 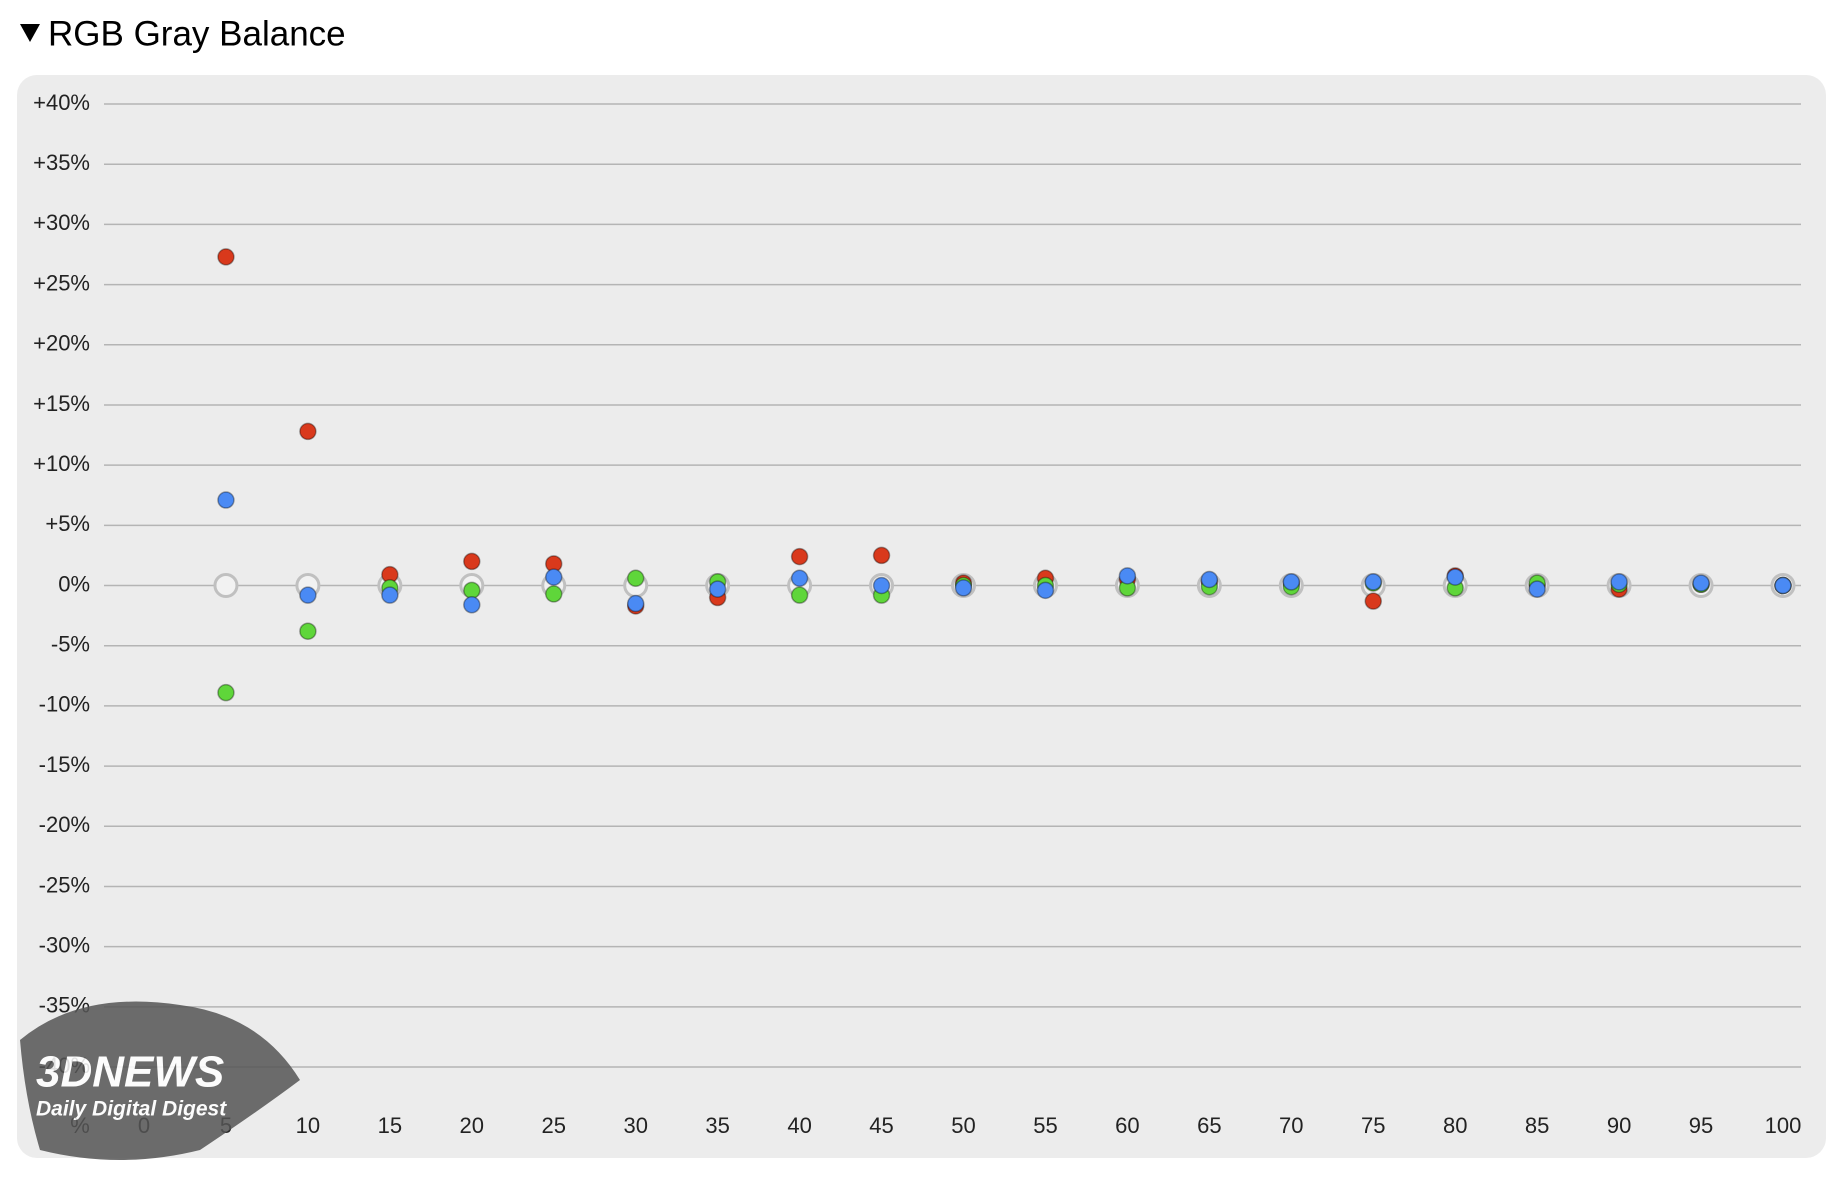 I want to click on y-tick-label: -20%, so click(x=64, y=824).